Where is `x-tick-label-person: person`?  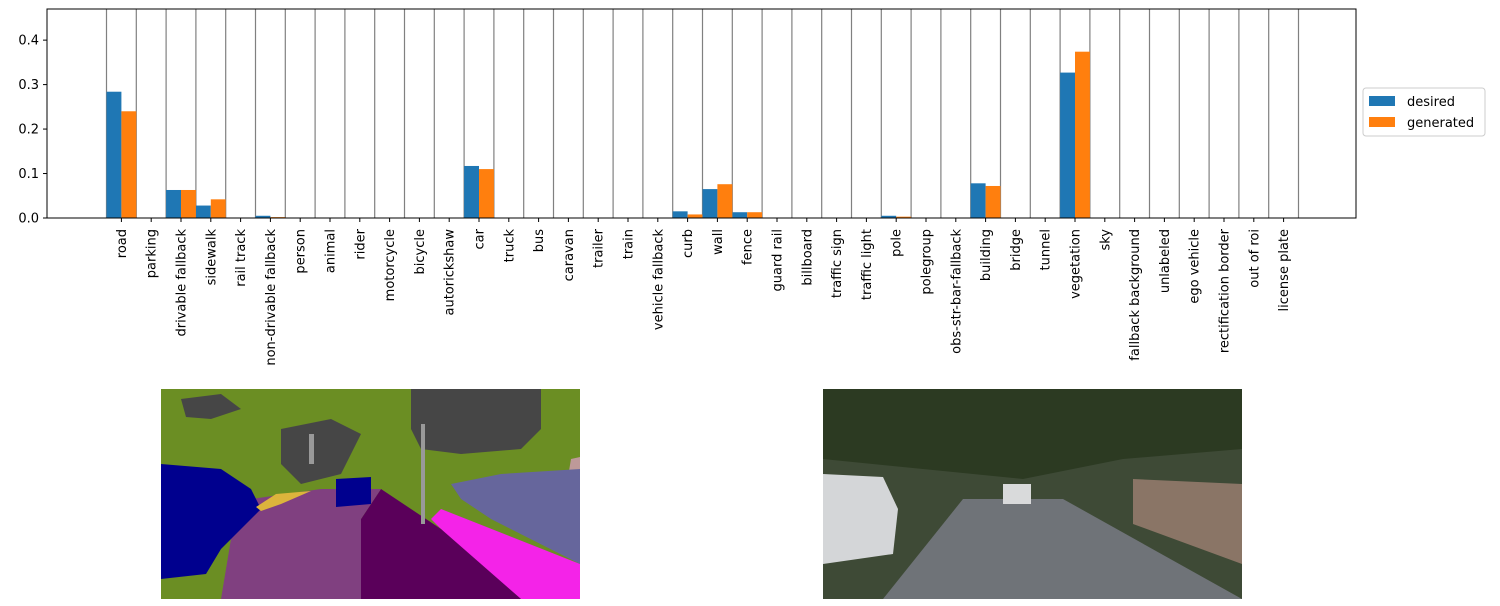 x-tick-label-person: person is located at coordinates (301, 251).